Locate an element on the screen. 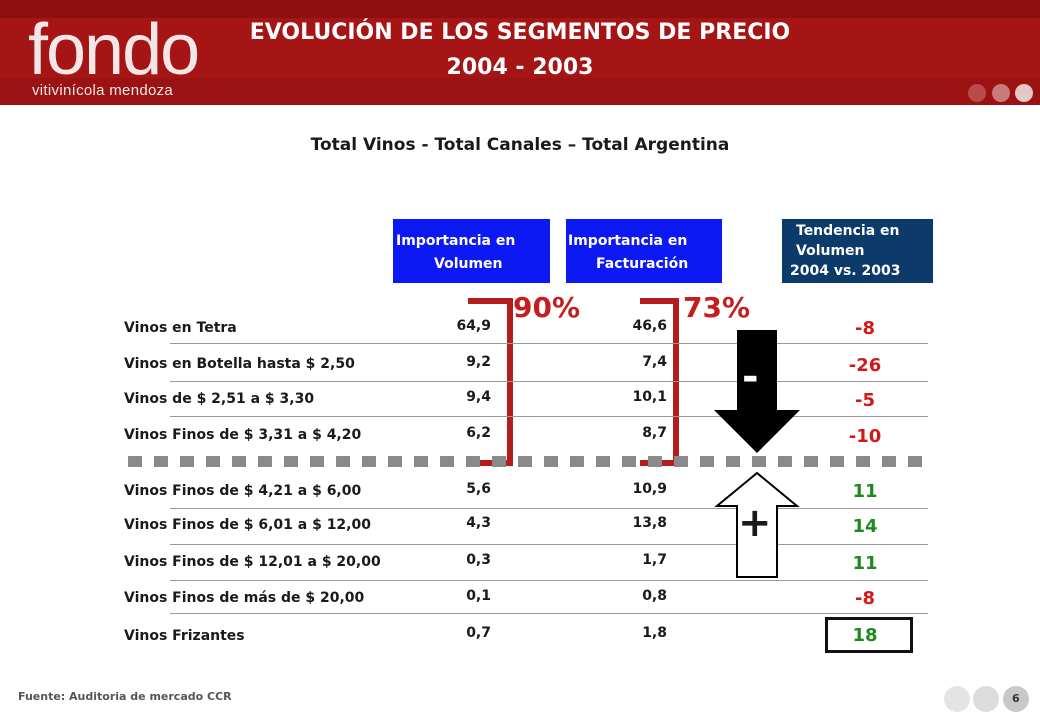 The width and height of the screenshot is (1040, 720). row-volumen: 64,9 is located at coordinates (473, 326).